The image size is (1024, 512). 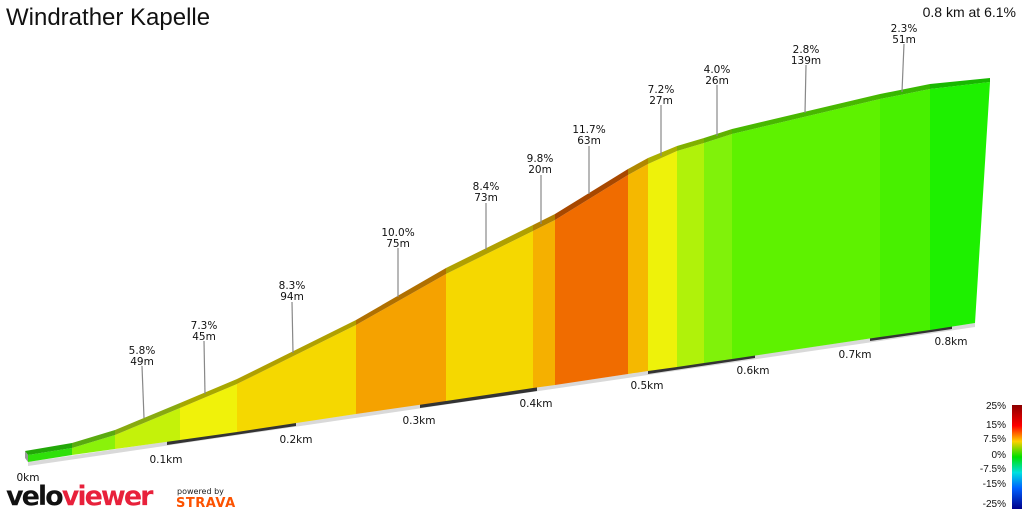 What do you see at coordinates (108, 17) in the screenshot?
I see `page-title: Windrather Kapelle` at bounding box center [108, 17].